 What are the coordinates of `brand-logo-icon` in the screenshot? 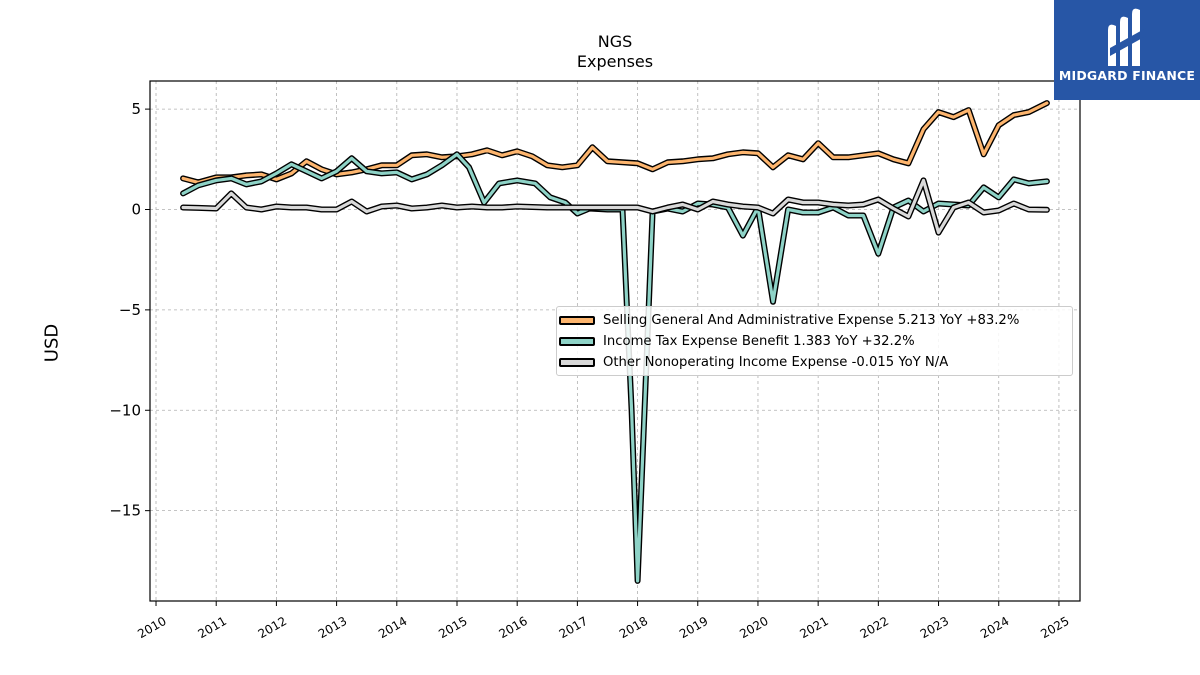 It's located at (1127, 37).